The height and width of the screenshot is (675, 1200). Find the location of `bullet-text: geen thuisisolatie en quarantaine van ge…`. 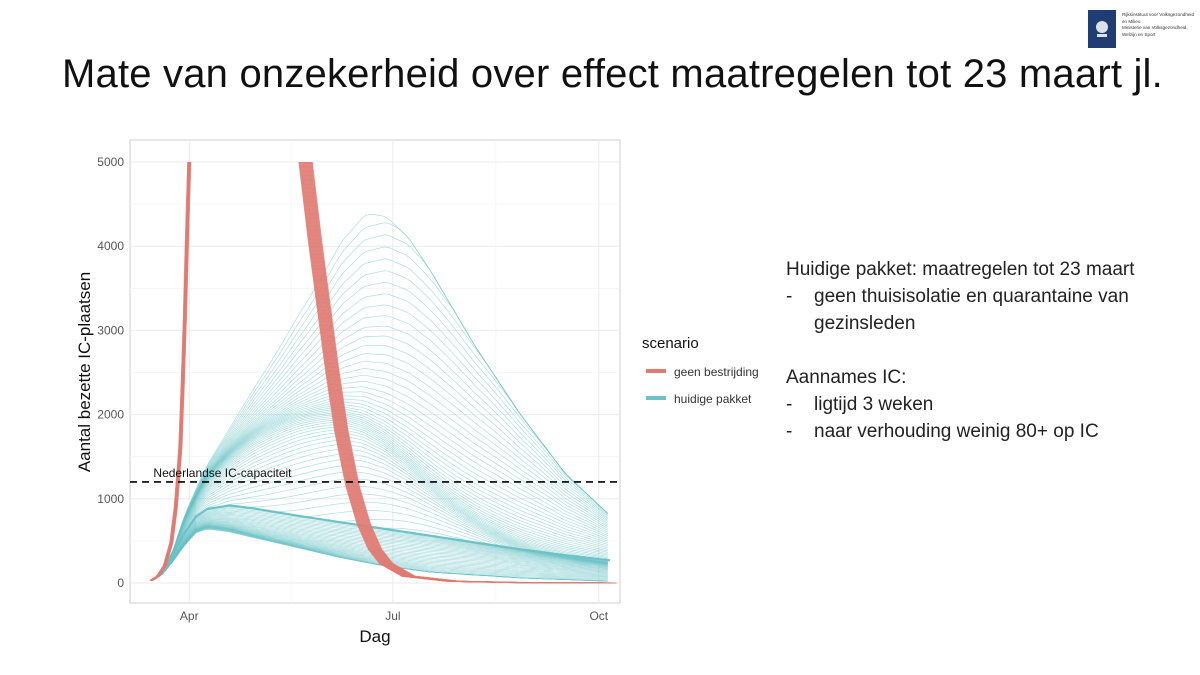

bullet-text: geen thuisisolatie en quarantaine van ge… is located at coordinates (971, 310).